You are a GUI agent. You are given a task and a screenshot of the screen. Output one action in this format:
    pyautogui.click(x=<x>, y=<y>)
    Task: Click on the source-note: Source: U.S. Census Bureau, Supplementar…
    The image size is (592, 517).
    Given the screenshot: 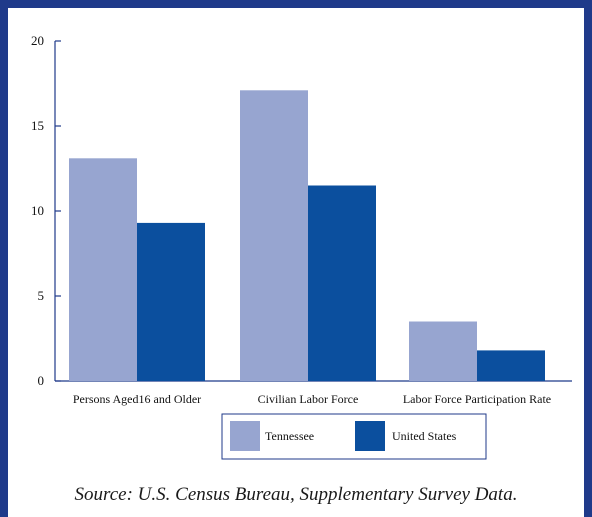 What is the action you would take?
    pyautogui.click(x=296, y=494)
    